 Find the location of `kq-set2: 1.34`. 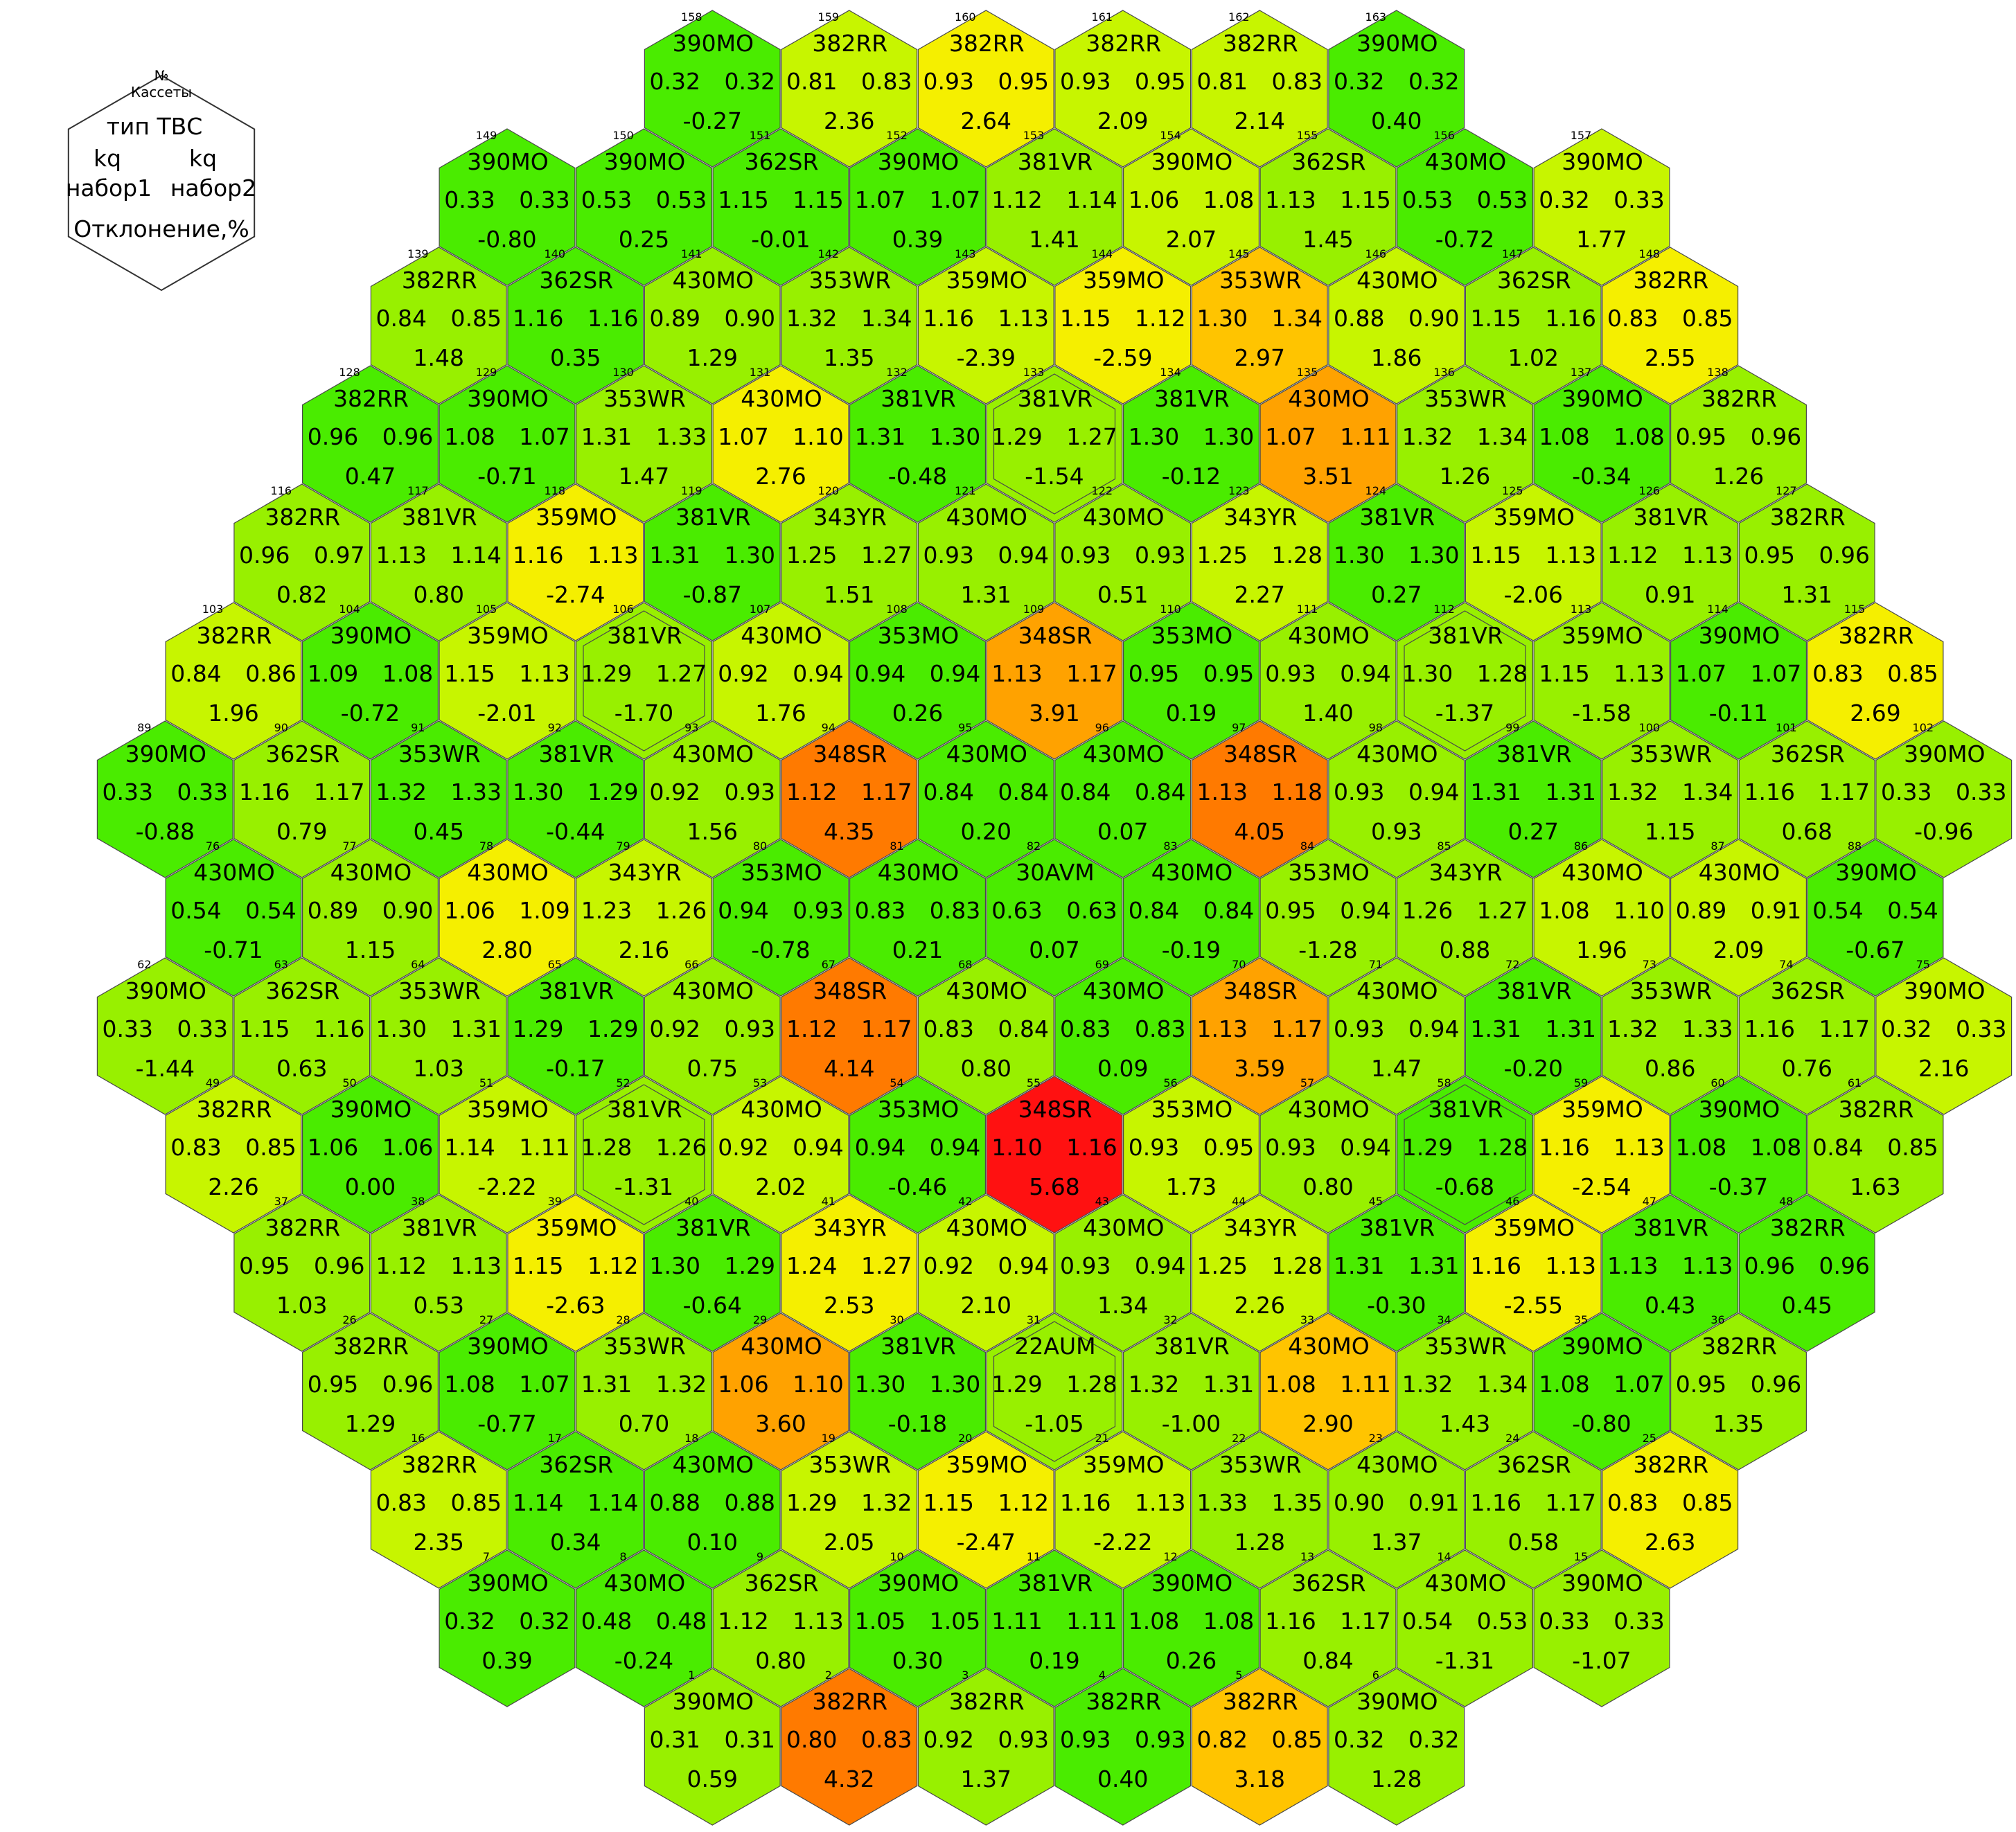

kq-set2: 1.34 is located at coordinates (1297, 318).